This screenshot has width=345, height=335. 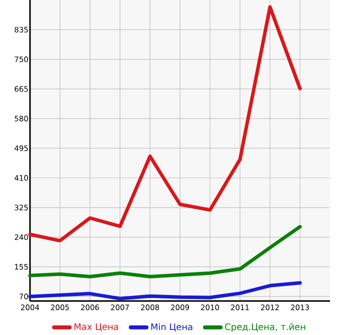 I want to click on legend-label: Сред.Цена, т.йен, so click(x=265, y=327).